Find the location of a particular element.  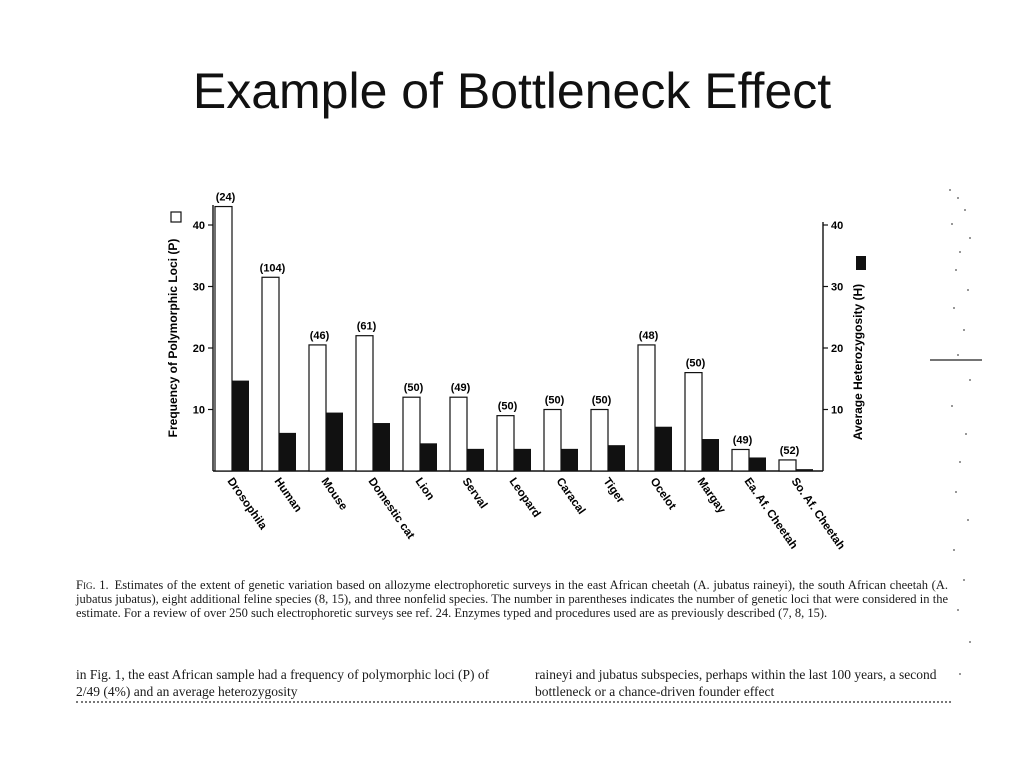

right-y-tick-label: 10 is located at coordinates (837, 411).